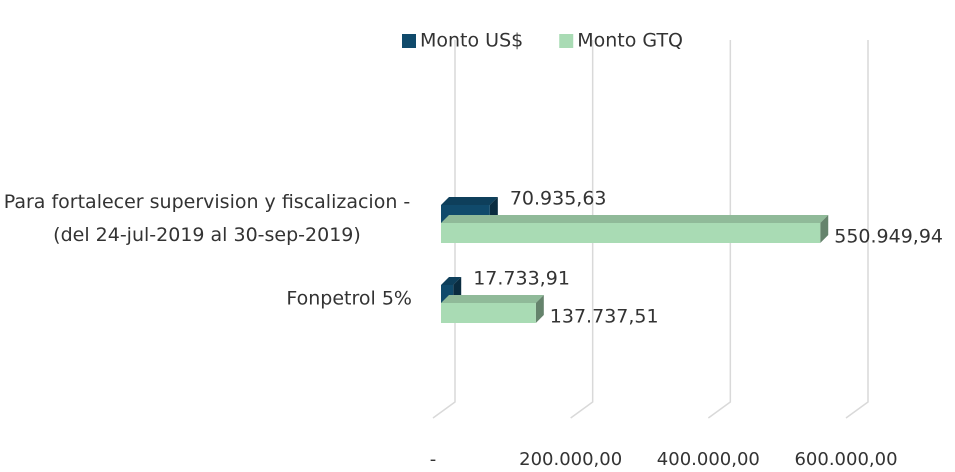 Image resolution: width=955 pixels, height=472 pixels. I want to click on y-tick-label: Fonpetrol 5%, so click(349, 298).